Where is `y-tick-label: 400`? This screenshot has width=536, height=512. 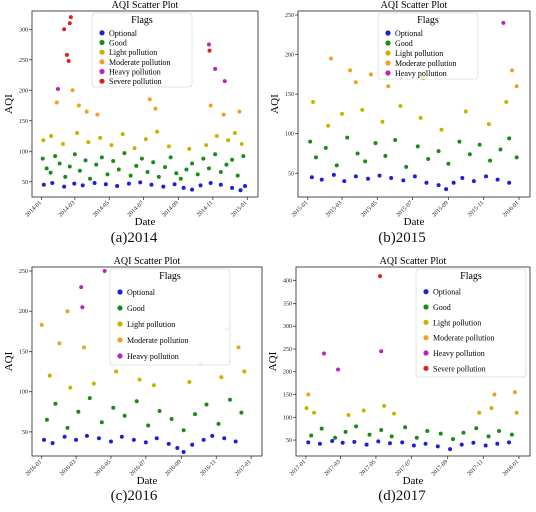 y-tick-label: 400 is located at coordinates (287, 282).